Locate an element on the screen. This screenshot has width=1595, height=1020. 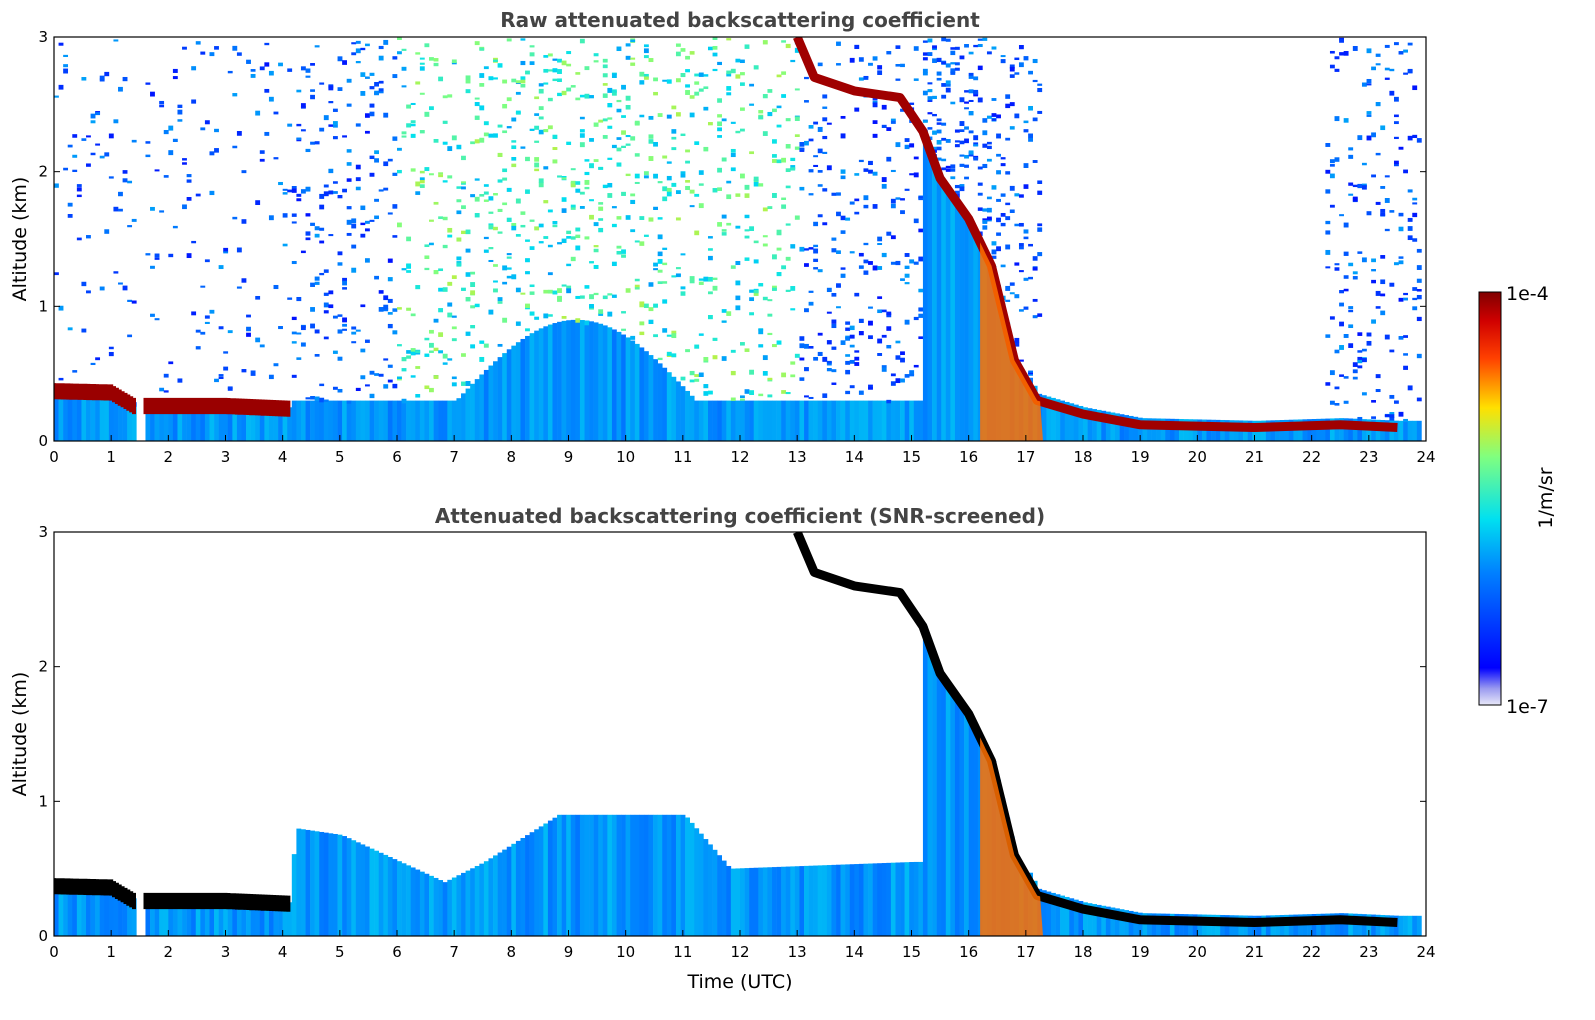
fall-streak-area is located at coordinates (1011, 836).